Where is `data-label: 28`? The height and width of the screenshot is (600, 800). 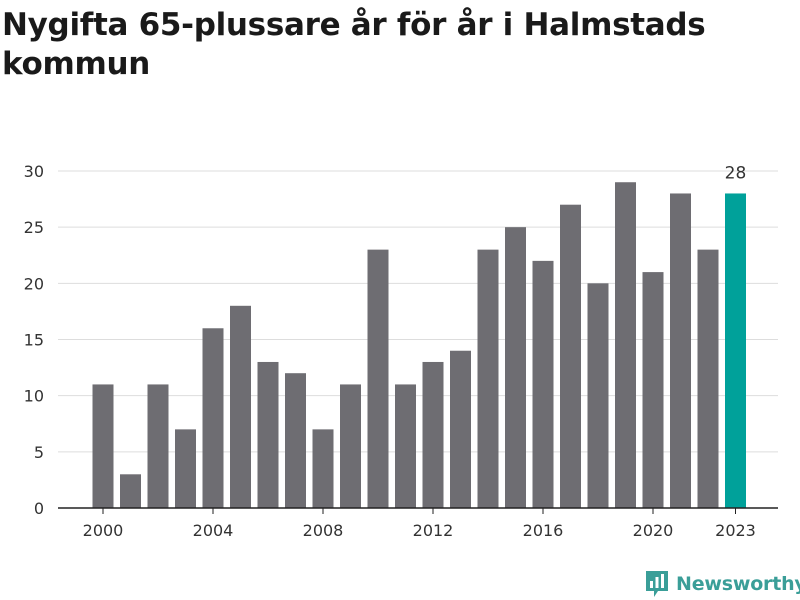
data-label: 28 is located at coordinates (736, 173).